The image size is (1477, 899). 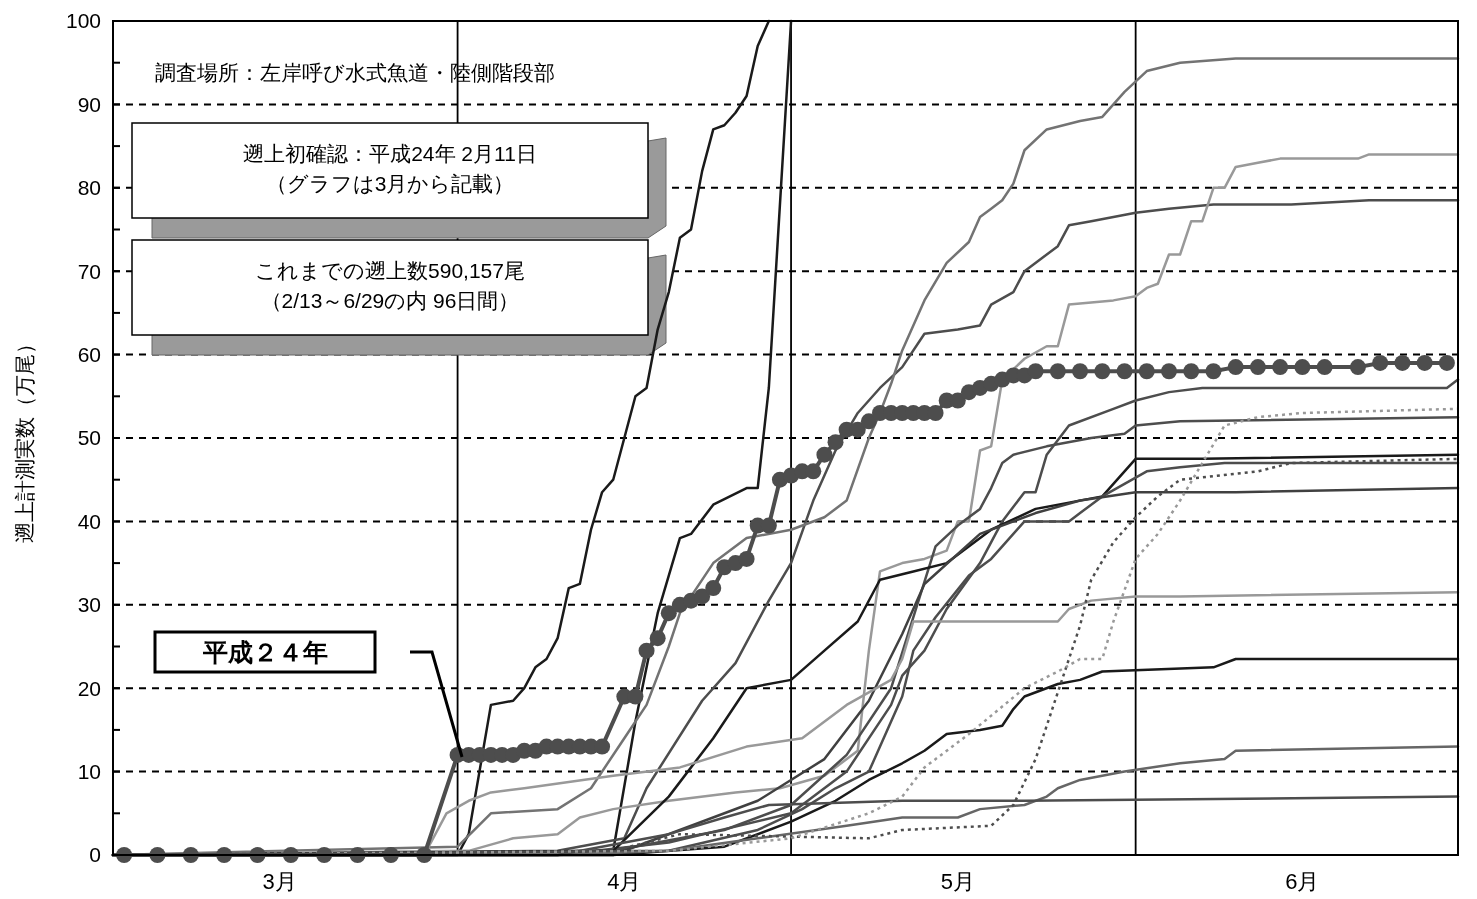 What do you see at coordinates (89, 438) in the screenshot?
I see `y-tick-label: 50` at bounding box center [89, 438].